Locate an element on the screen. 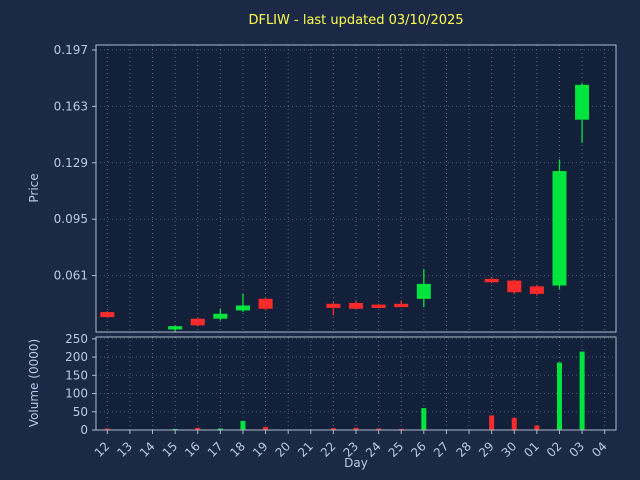 The width and height of the screenshot is (640, 480). volume-tick-label: 50 is located at coordinates (80, 412).